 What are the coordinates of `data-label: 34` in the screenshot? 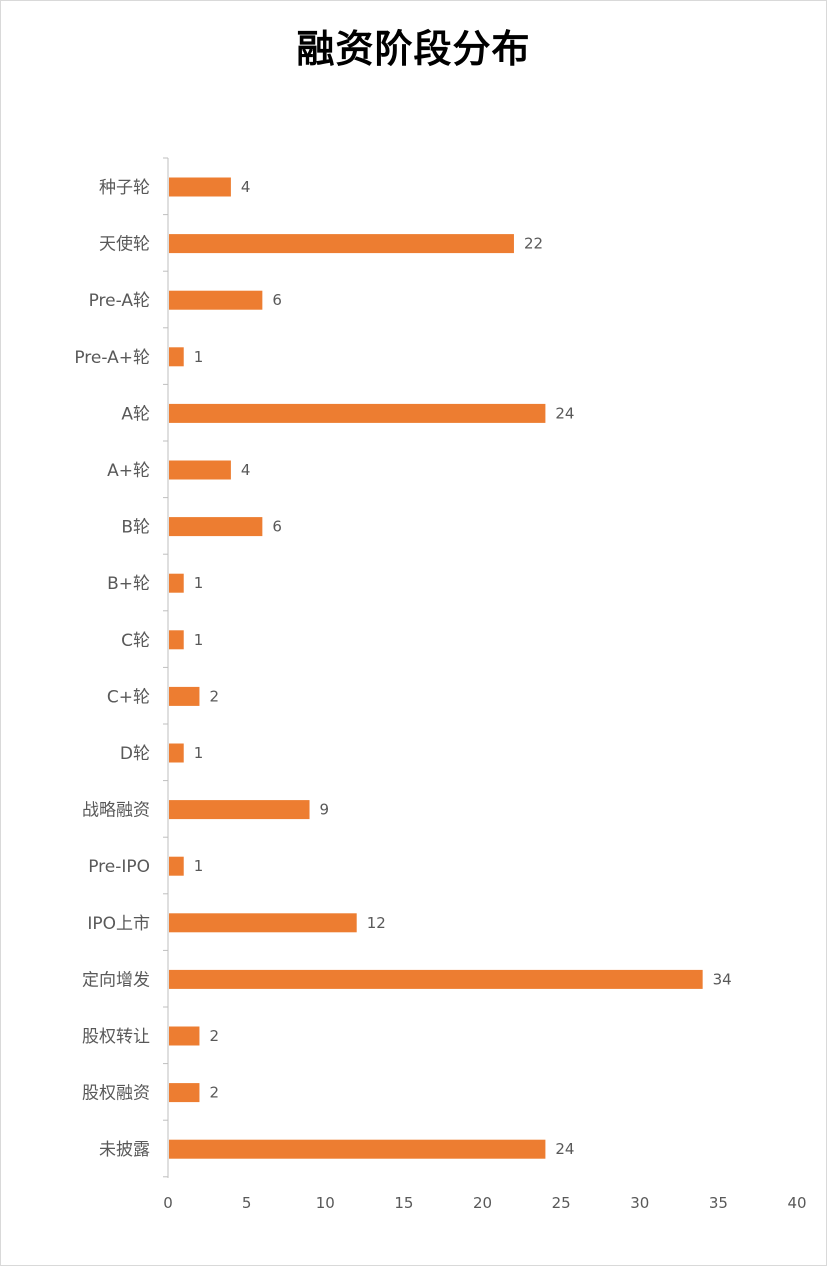 It's located at (722, 979).